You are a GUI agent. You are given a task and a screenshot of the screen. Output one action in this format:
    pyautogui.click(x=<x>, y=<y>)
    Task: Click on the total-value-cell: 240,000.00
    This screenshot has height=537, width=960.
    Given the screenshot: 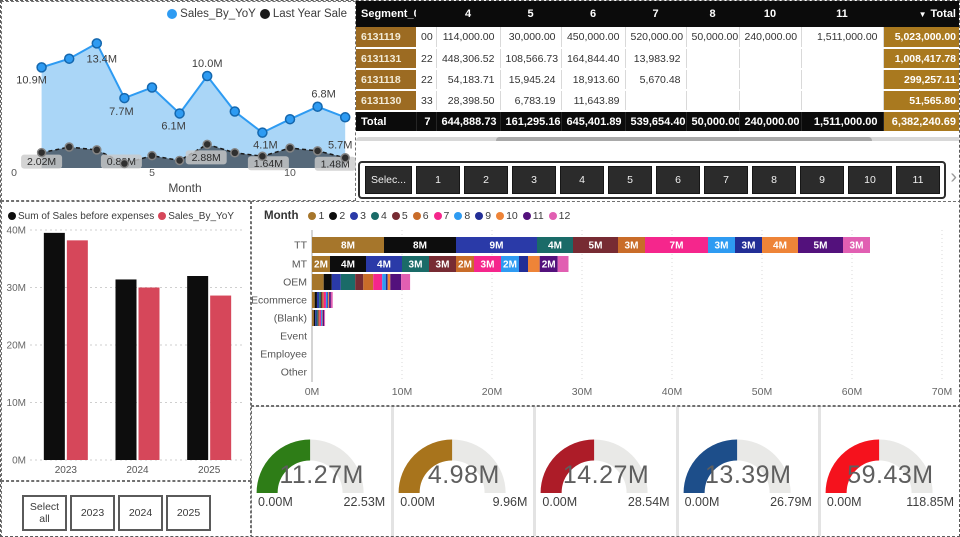 What is the action you would take?
    pyautogui.click(x=770, y=122)
    